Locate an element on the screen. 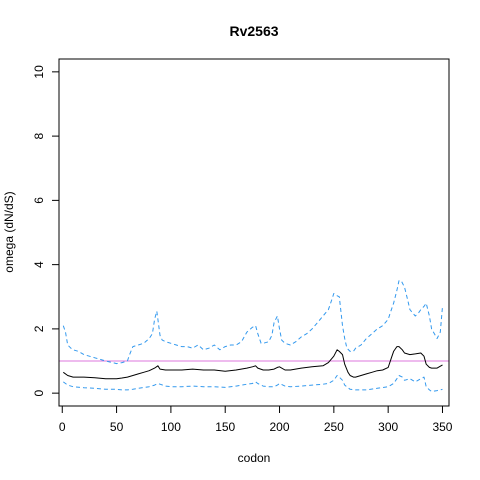 The image size is (480, 480). x-tick-label: 350 is located at coordinates (442, 427).